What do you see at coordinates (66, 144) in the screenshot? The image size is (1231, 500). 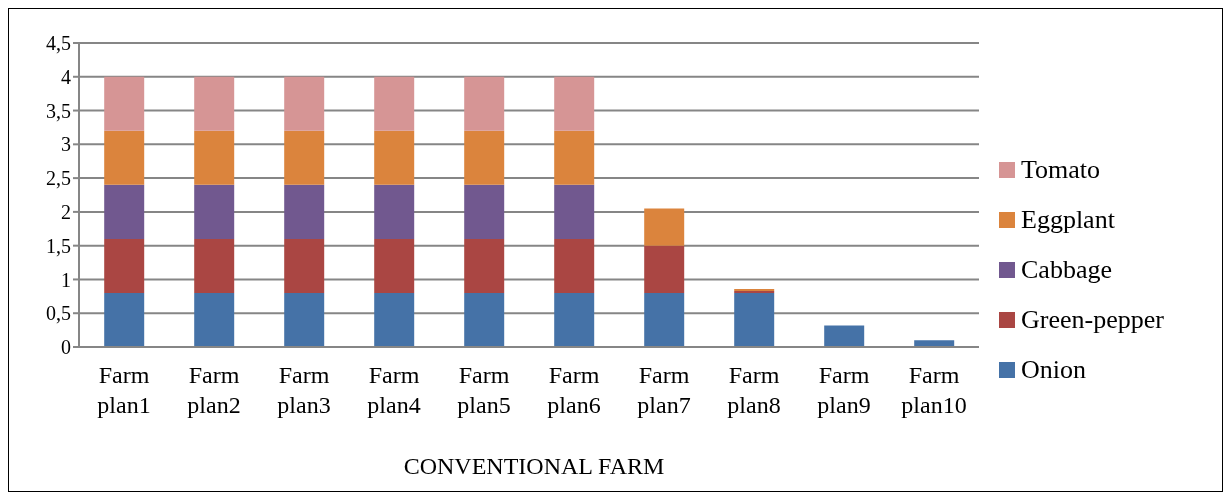 I see `y-tick-label: 3` at bounding box center [66, 144].